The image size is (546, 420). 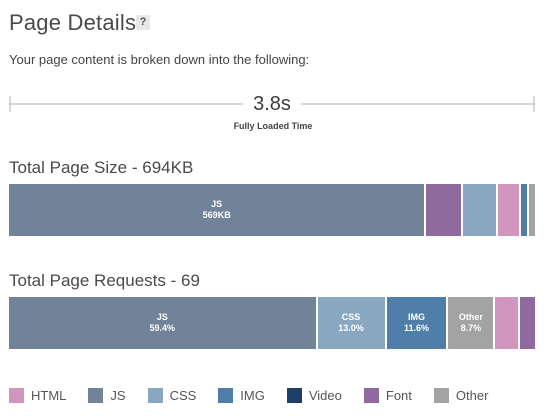 What do you see at coordinates (162, 317) in the screenshot?
I see `requests-segment-label: JS` at bounding box center [162, 317].